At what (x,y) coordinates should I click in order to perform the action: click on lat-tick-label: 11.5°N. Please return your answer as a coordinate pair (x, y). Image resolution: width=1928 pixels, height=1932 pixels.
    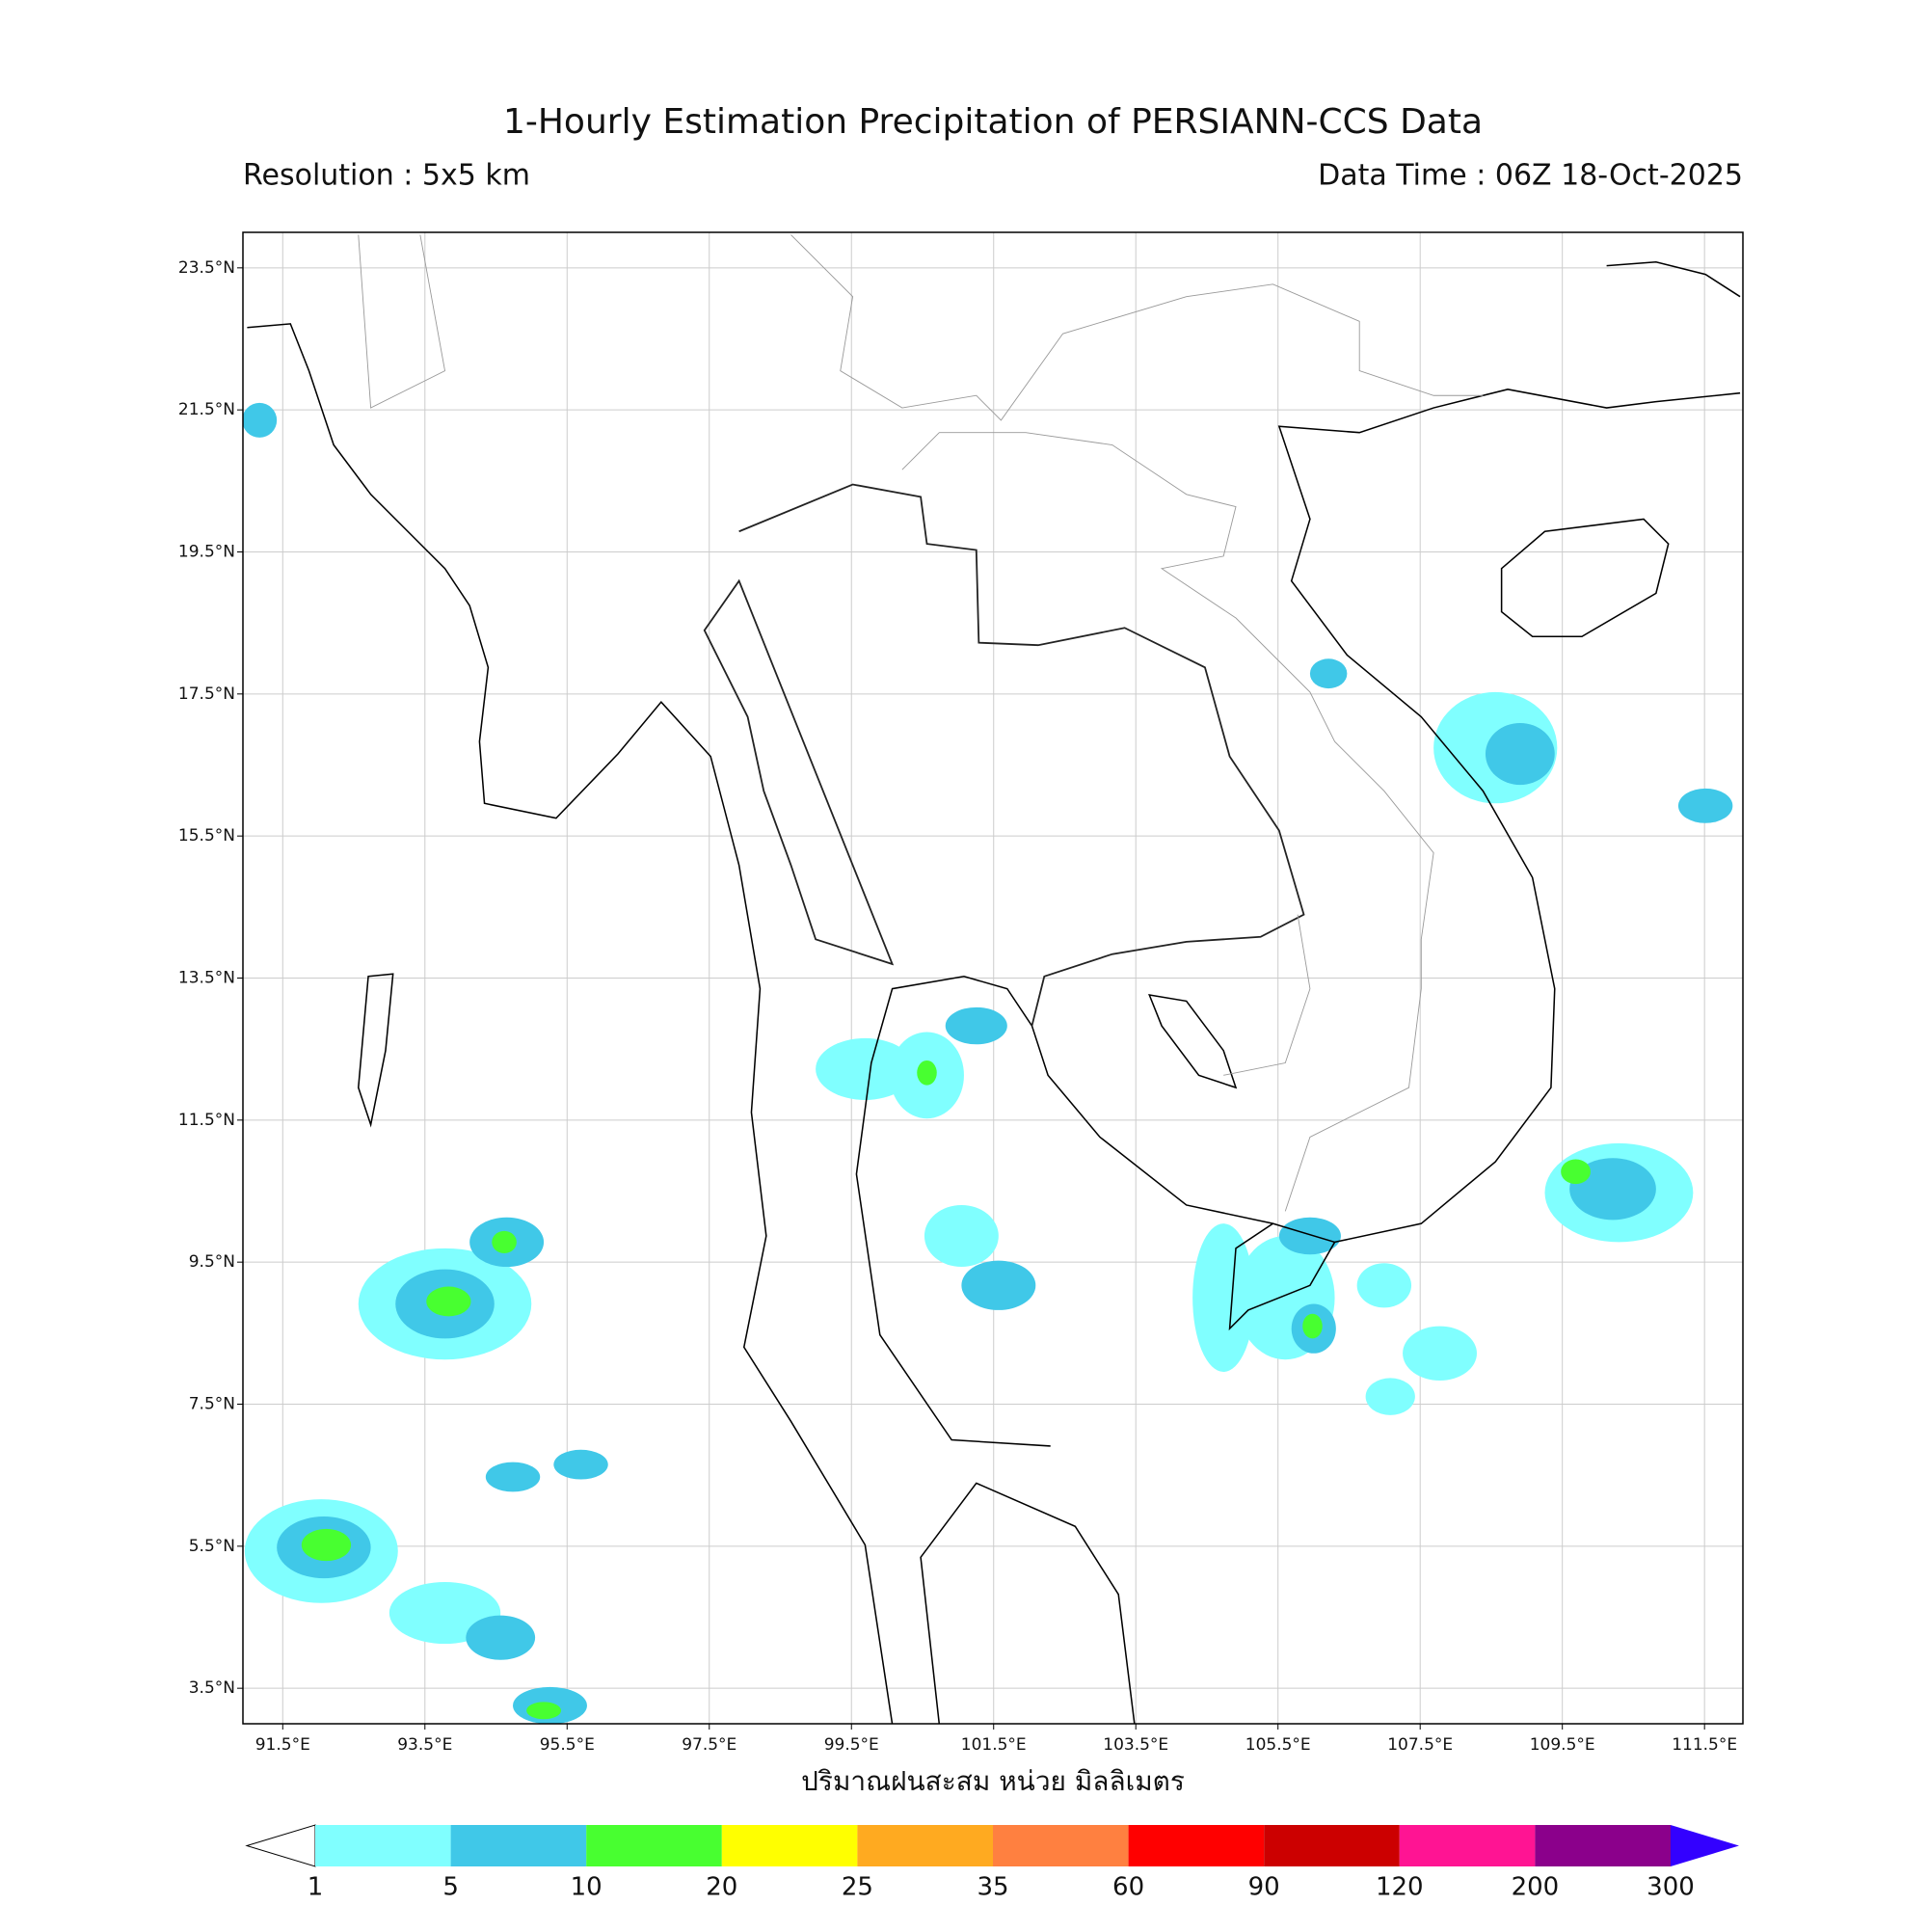
    Looking at the image, I should click on (206, 1120).